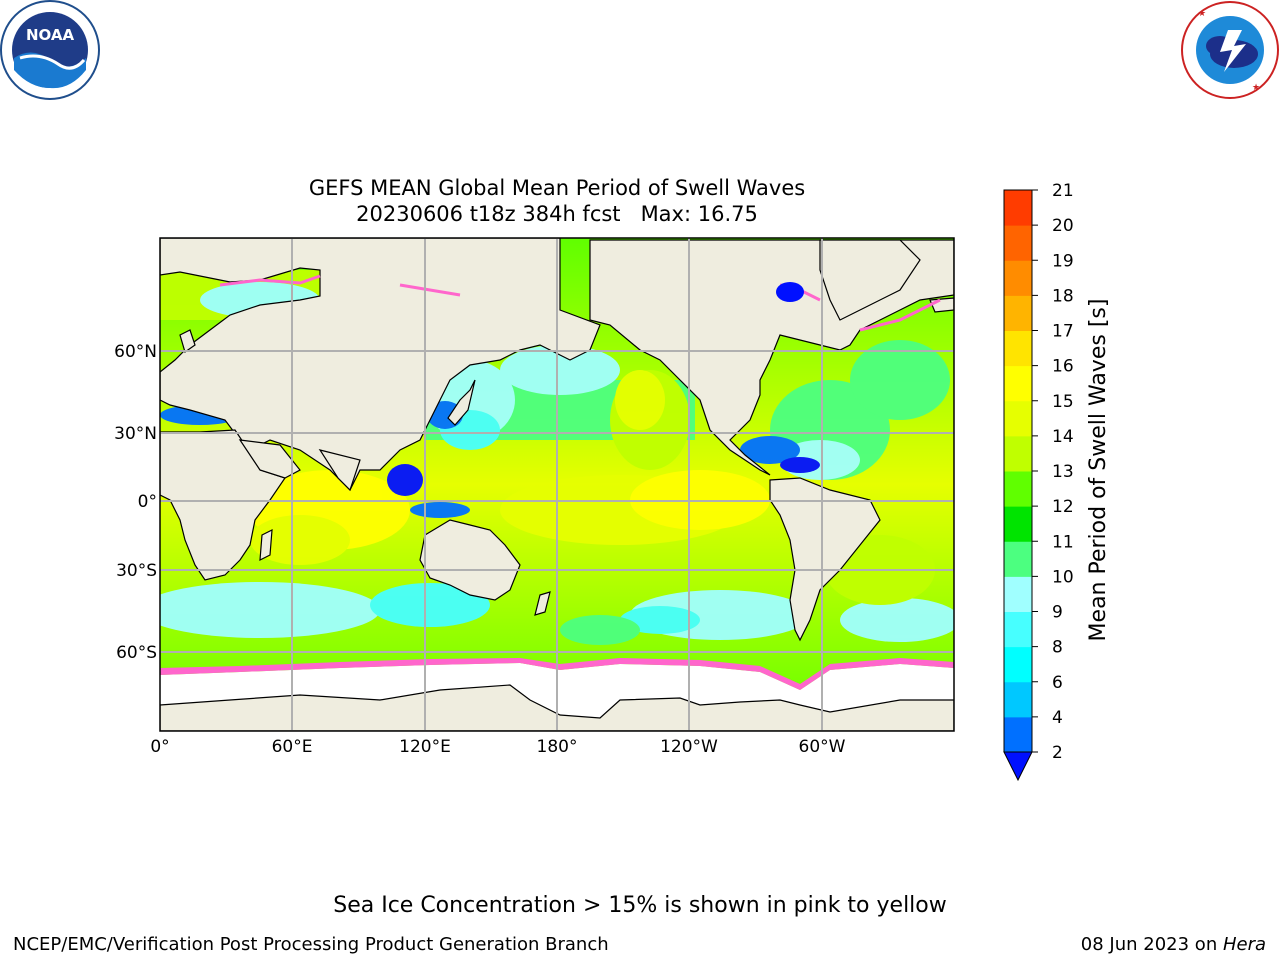 This screenshot has height=960, width=1280. I want to click on colorbar-label: Mean Period of Swell Waves [s], so click(1098, 470).